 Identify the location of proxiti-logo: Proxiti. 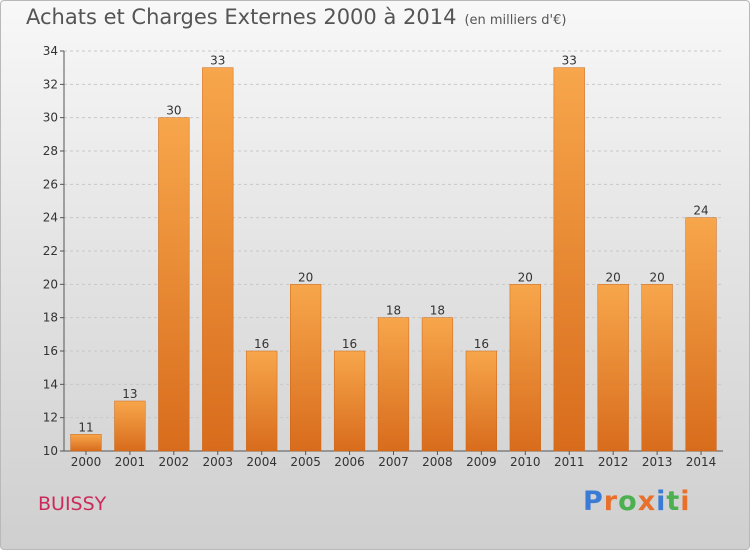
(637, 501).